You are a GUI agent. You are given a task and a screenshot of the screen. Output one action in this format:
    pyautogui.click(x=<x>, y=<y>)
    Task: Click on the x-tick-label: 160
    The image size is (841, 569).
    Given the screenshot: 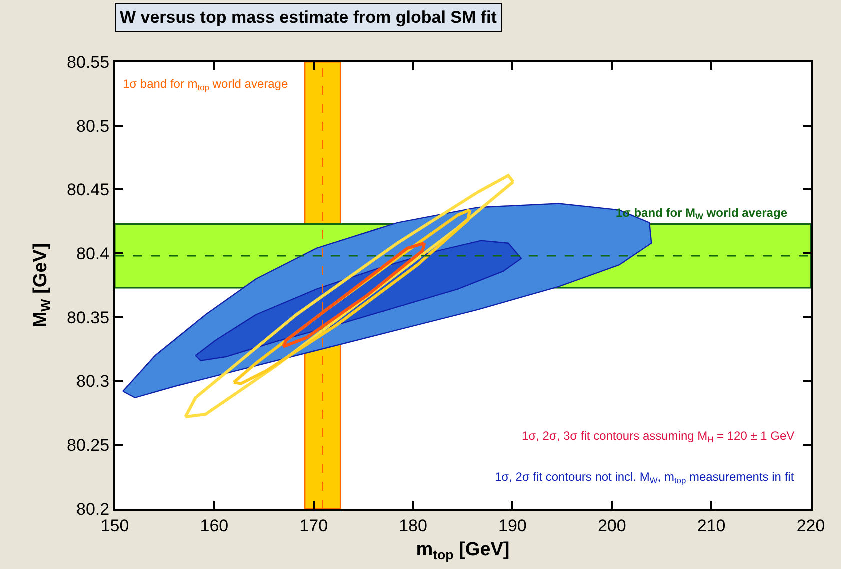 What is the action you would take?
    pyautogui.click(x=214, y=526)
    